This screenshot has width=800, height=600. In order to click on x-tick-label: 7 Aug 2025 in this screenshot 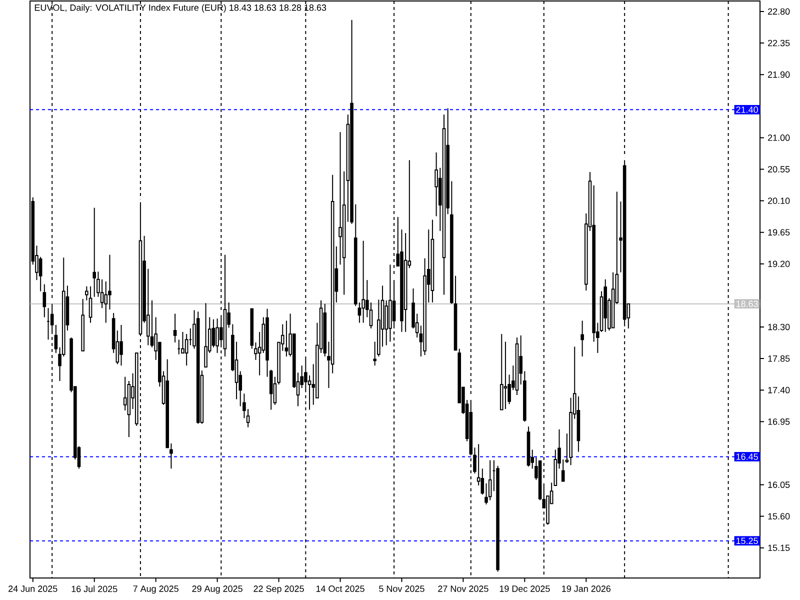, I will do `click(155, 590)`.